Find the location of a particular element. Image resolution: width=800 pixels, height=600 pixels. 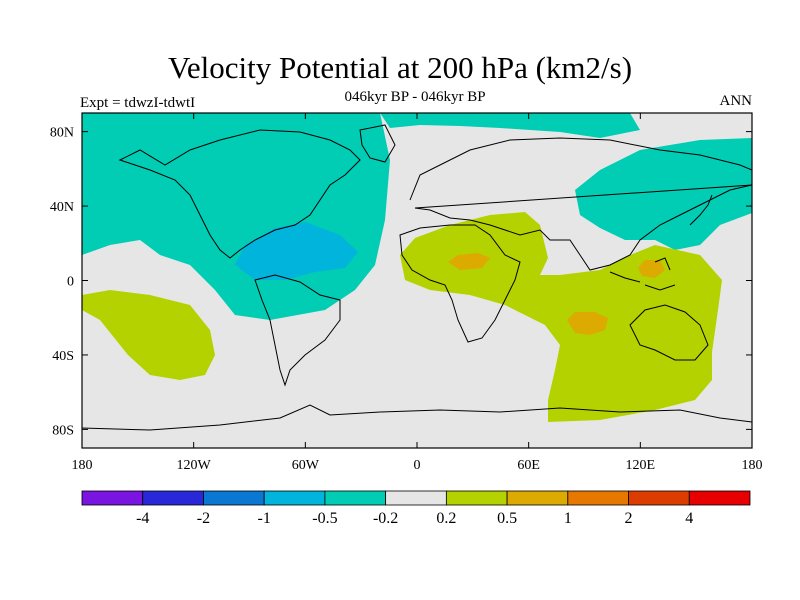

coastline-australia is located at coordinates (669, 332).